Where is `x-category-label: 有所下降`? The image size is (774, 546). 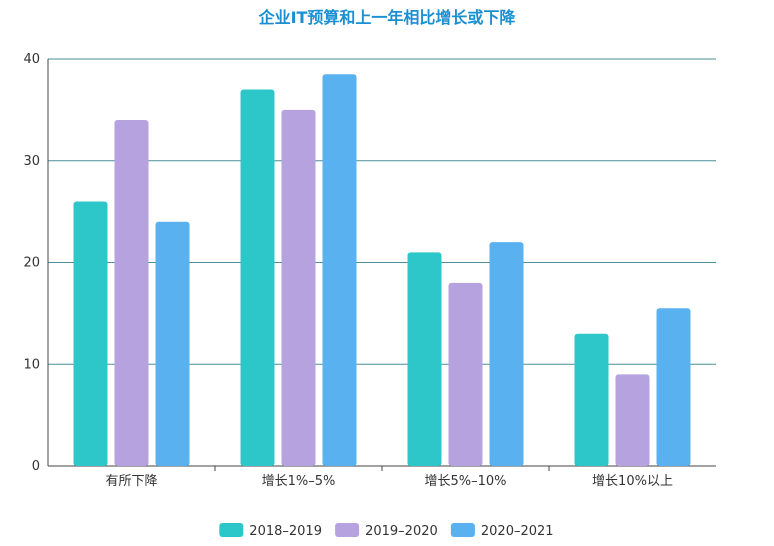 x-category-label: 有所下降 is located at coordinates (131, 481).